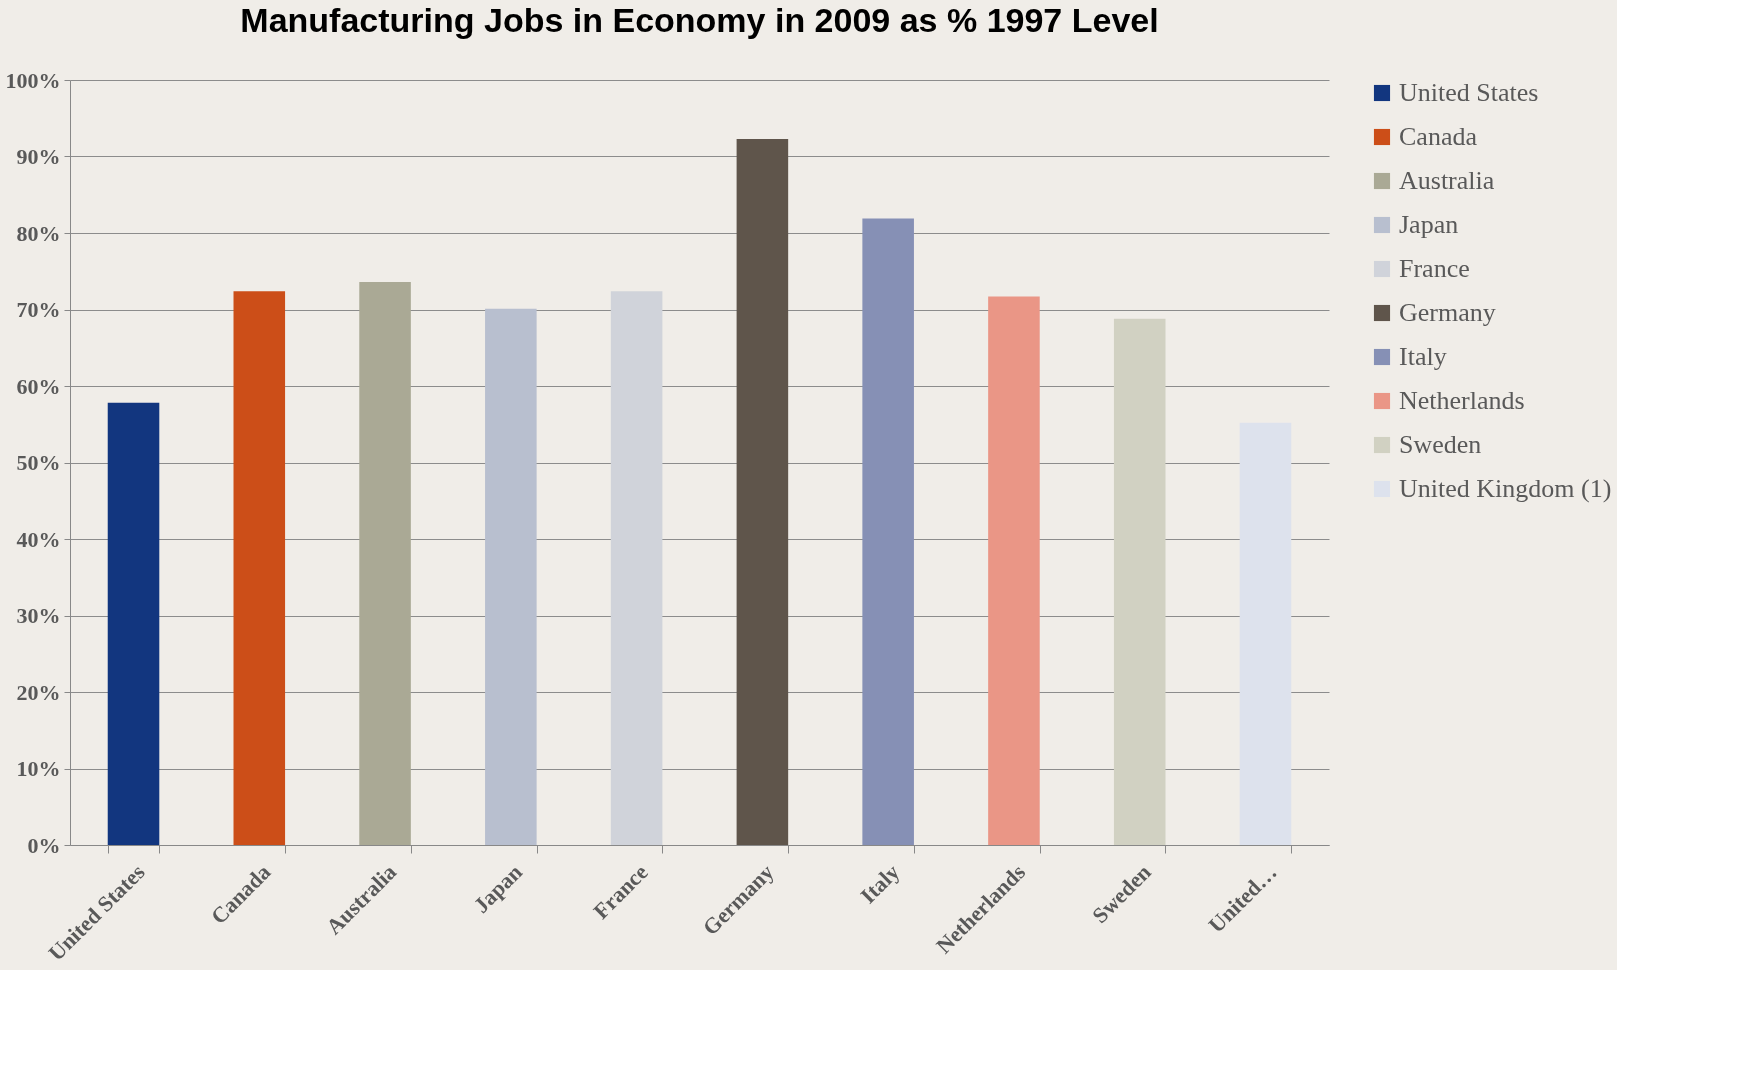  I want to click on legend-label: Australia, so click(1447, 180).